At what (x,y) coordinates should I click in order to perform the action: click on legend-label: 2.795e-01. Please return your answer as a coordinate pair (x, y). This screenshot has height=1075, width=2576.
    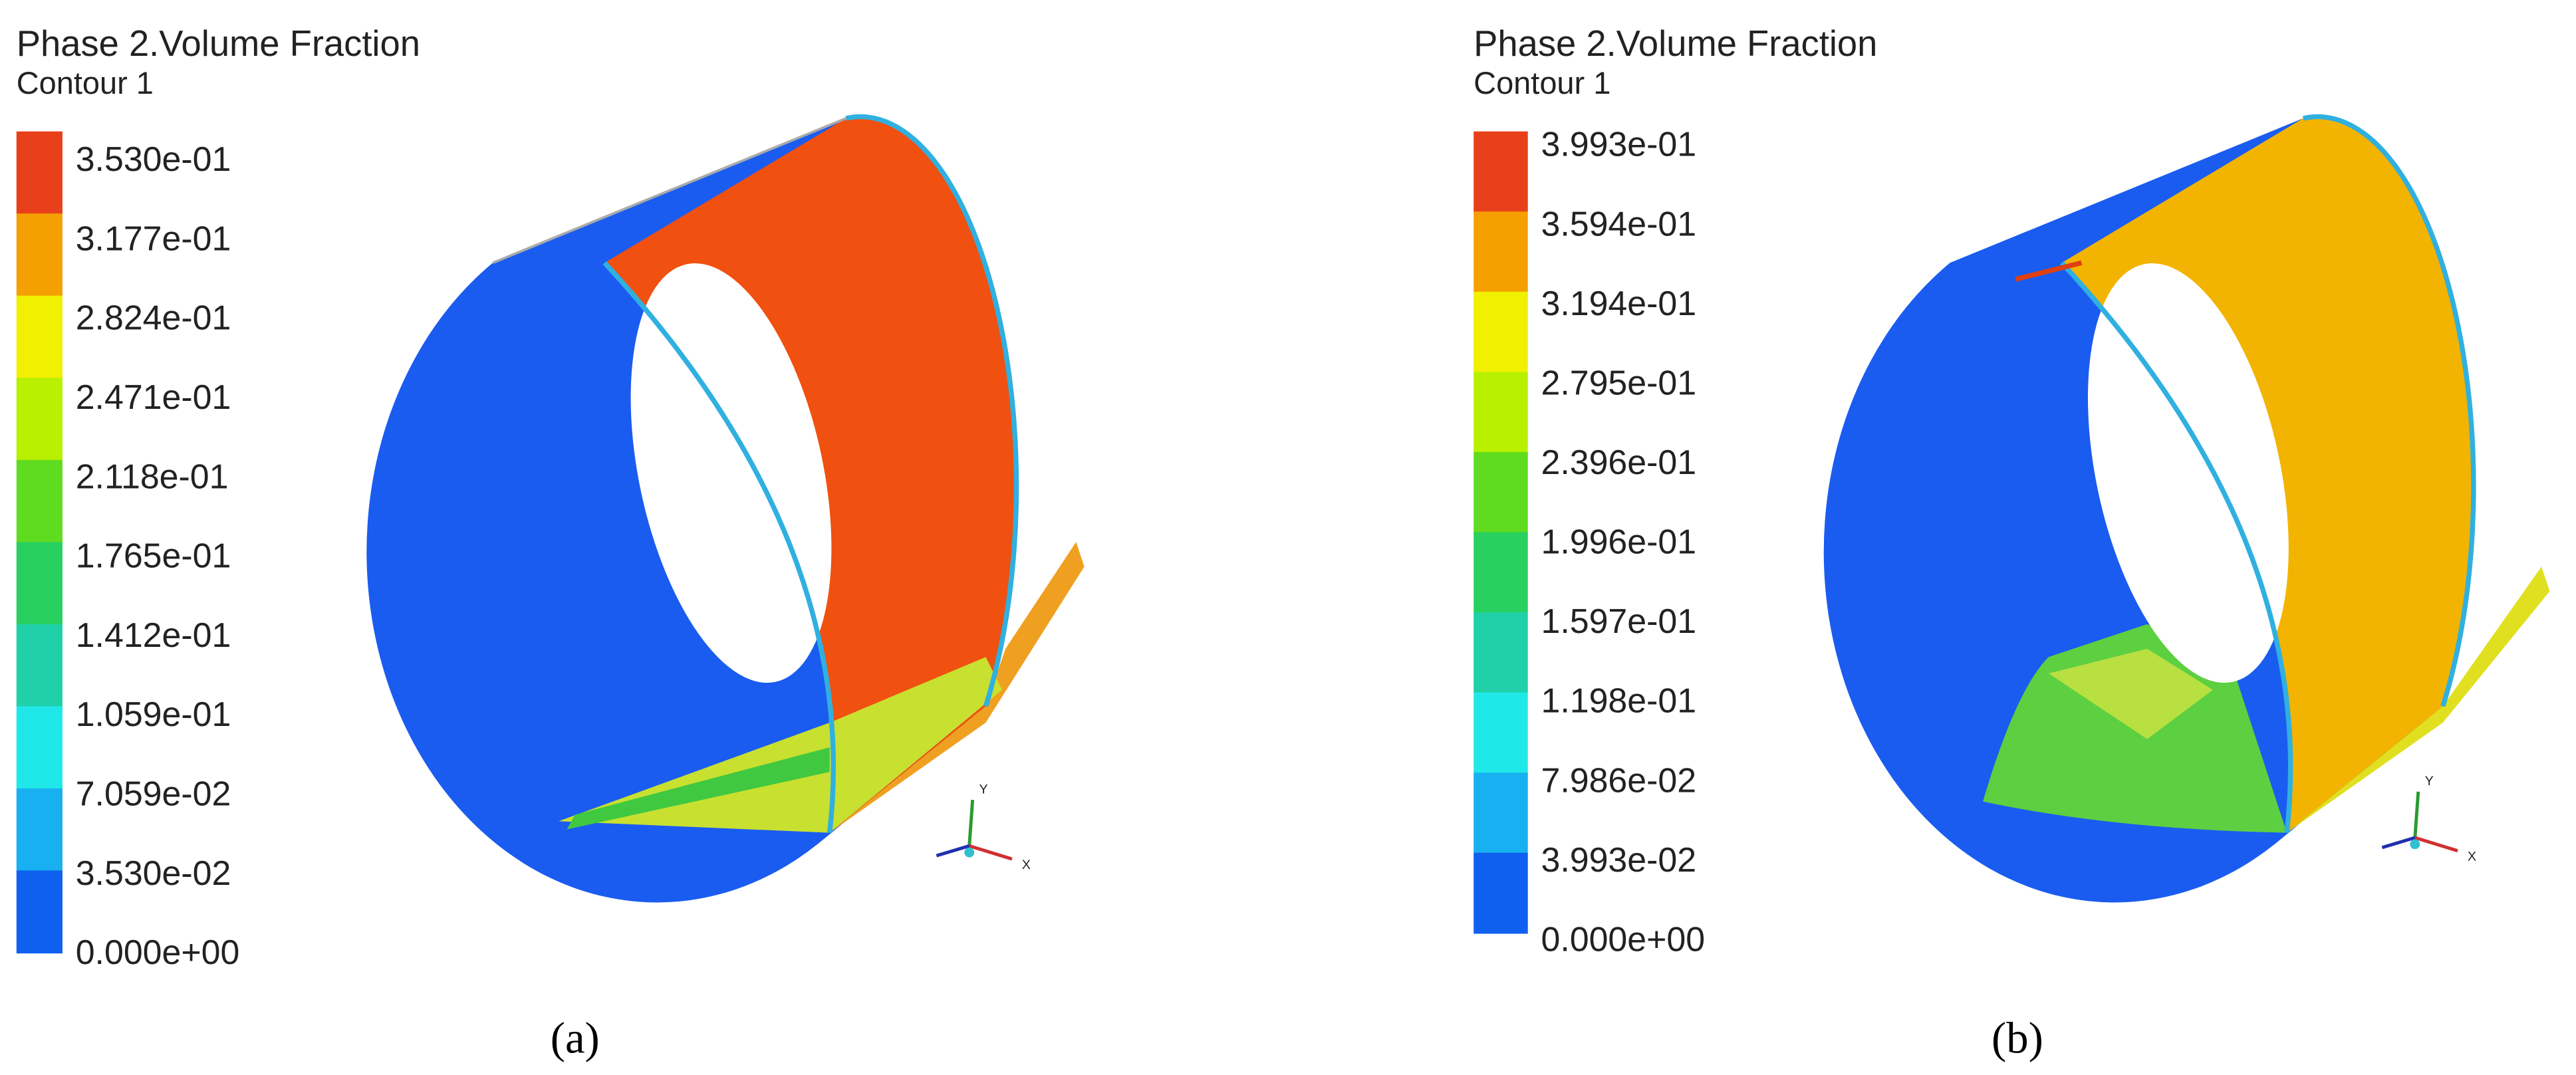
    Looking at the image, I should click on (1618, 383).